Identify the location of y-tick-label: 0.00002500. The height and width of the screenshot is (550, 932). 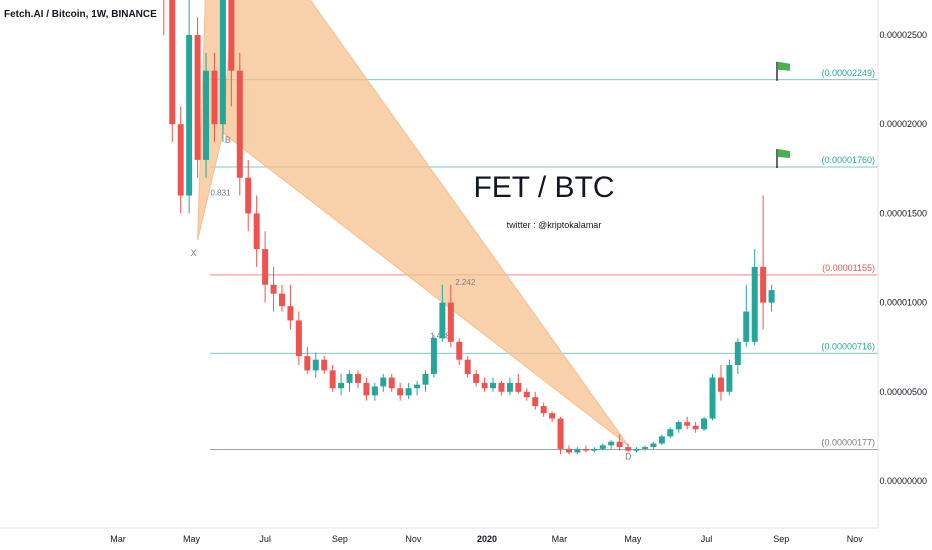
(903, 35).